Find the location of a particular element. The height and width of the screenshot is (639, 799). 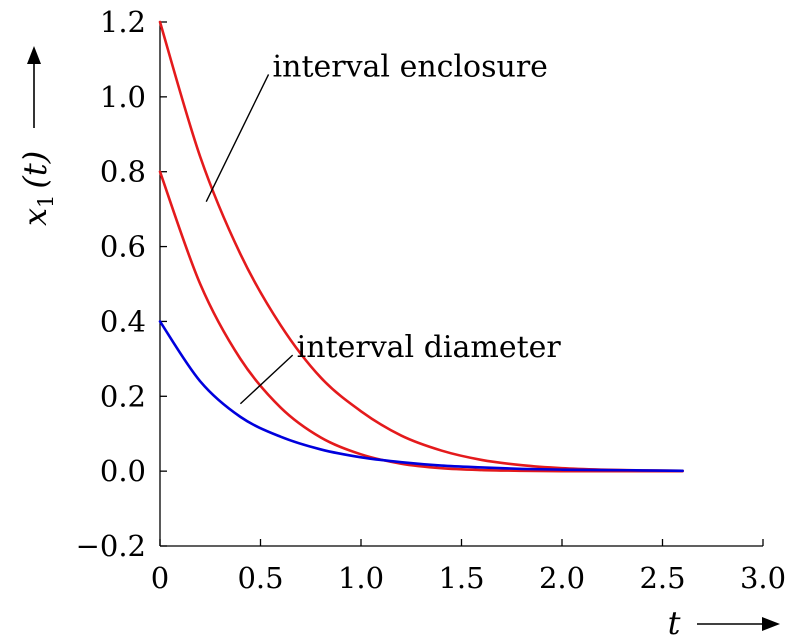

y-axis-title-arg: (t) is located at coordinates (35, 170).